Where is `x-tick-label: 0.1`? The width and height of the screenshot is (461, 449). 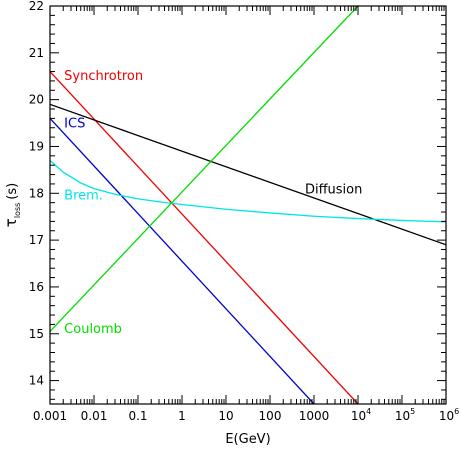
x-tick-label: 0.1 is located at coordinates (137, 416).